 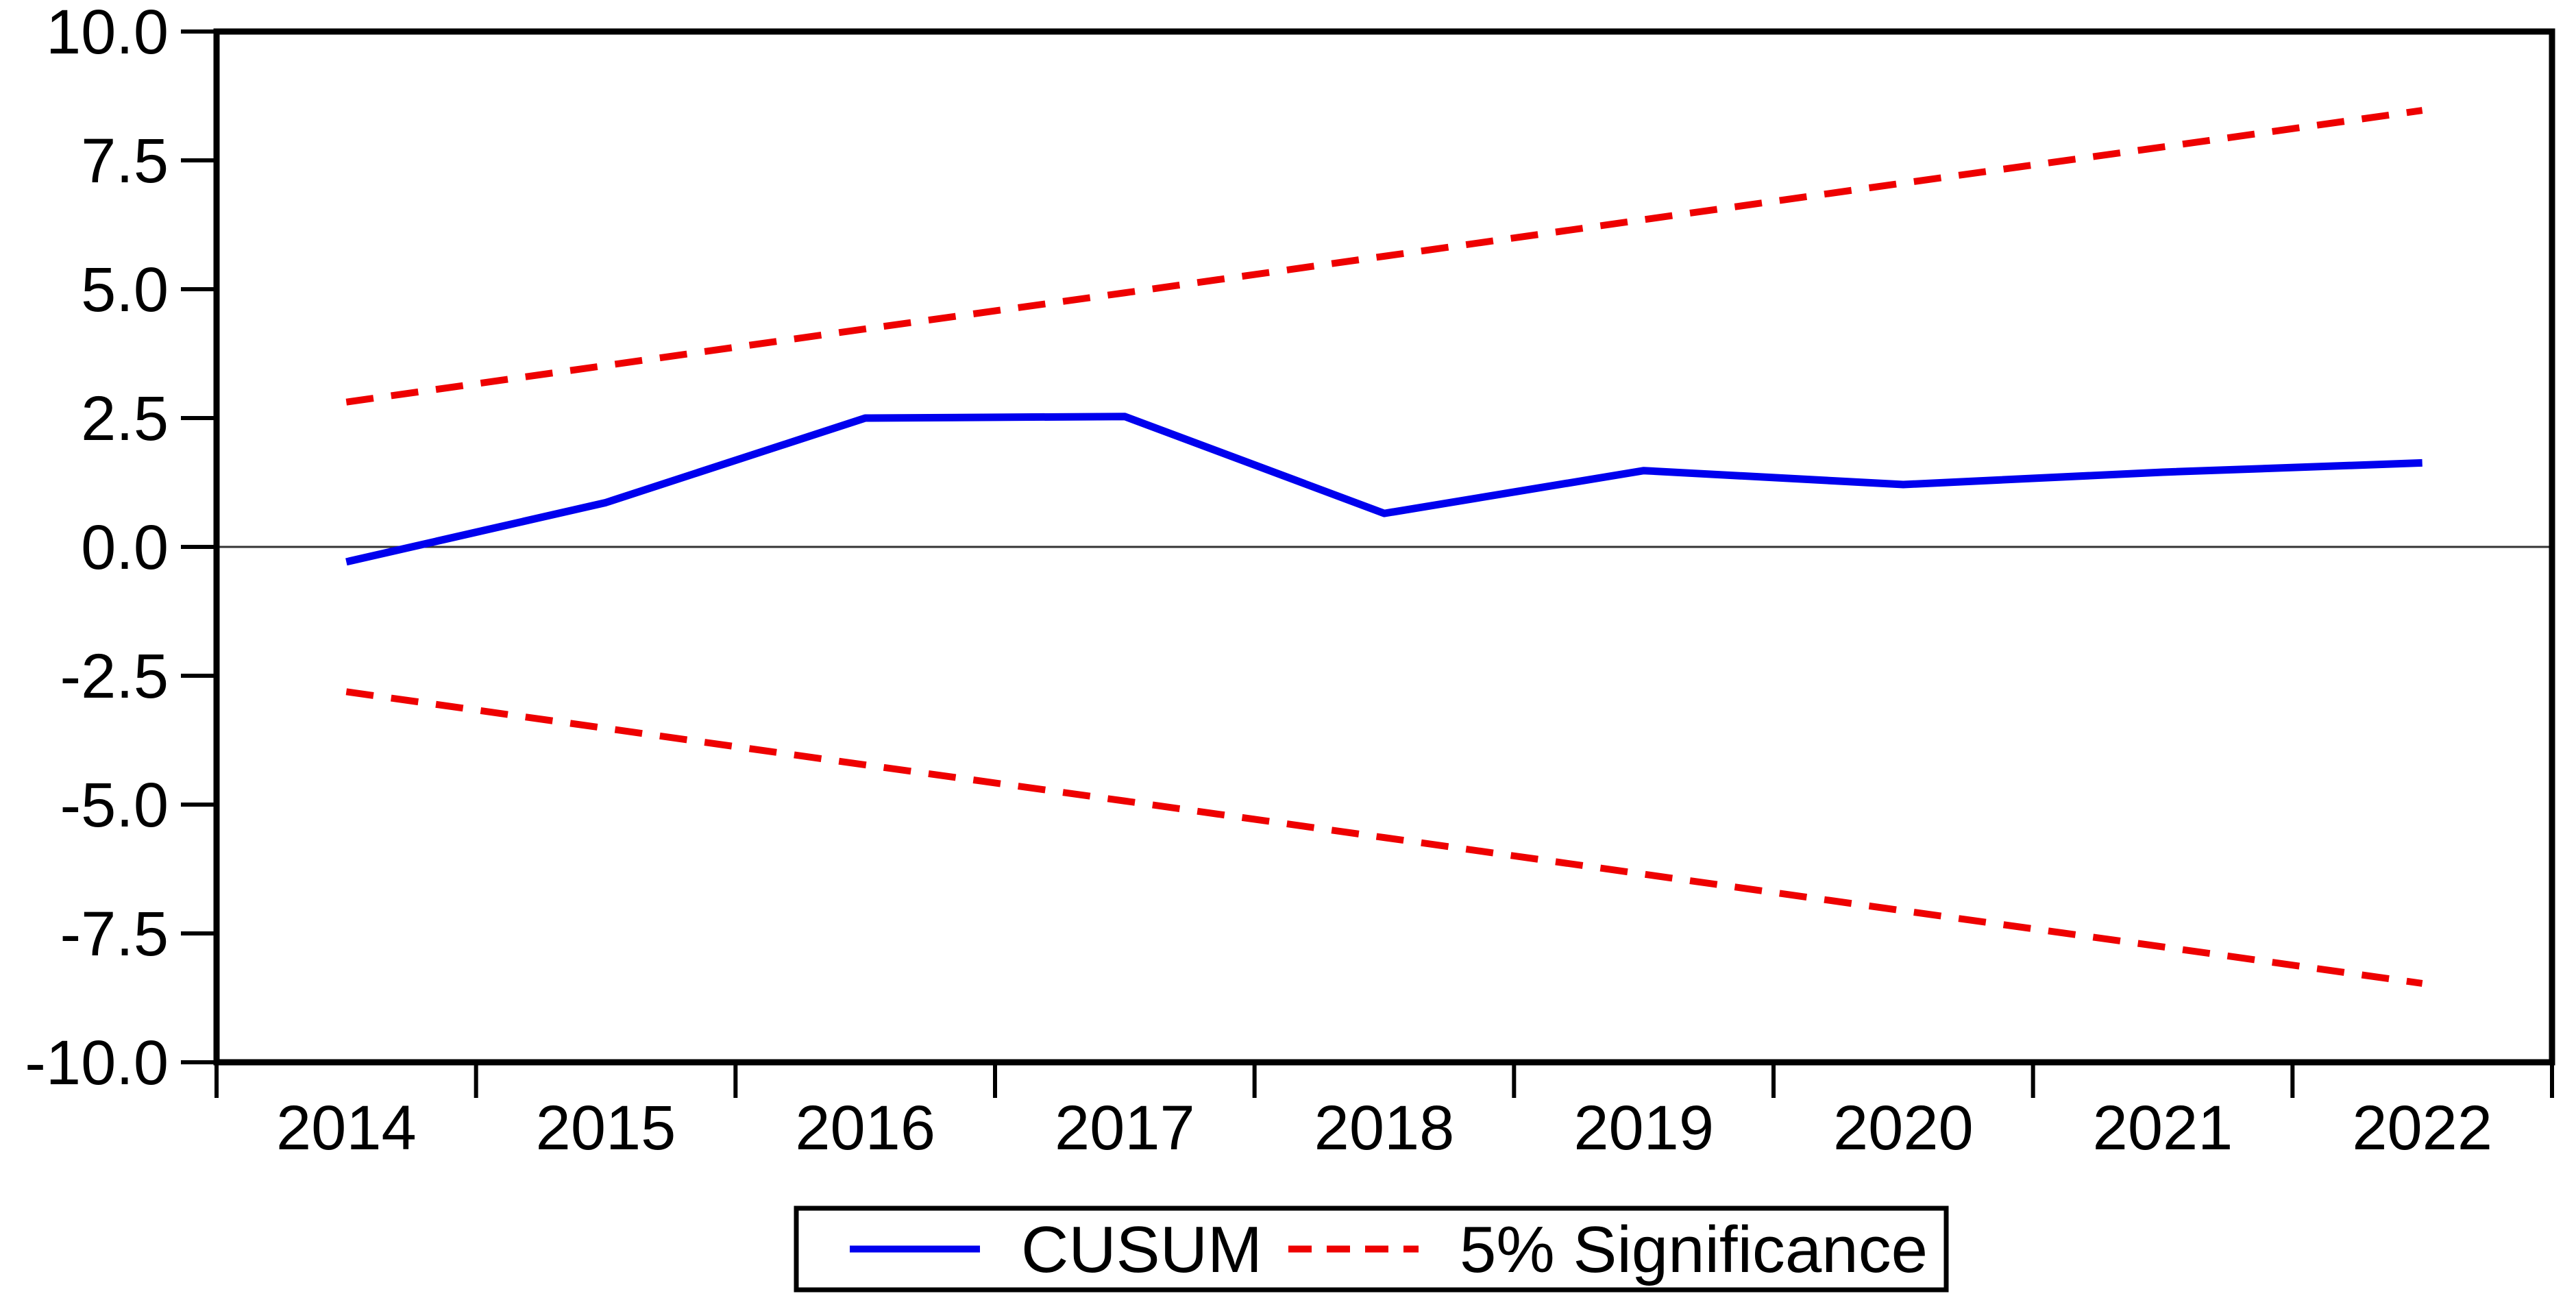 What do you see at coordinates (606, 1128) in the screenshot?
I see `x-tick-label: 2015` at bounding box center [606, 1128].